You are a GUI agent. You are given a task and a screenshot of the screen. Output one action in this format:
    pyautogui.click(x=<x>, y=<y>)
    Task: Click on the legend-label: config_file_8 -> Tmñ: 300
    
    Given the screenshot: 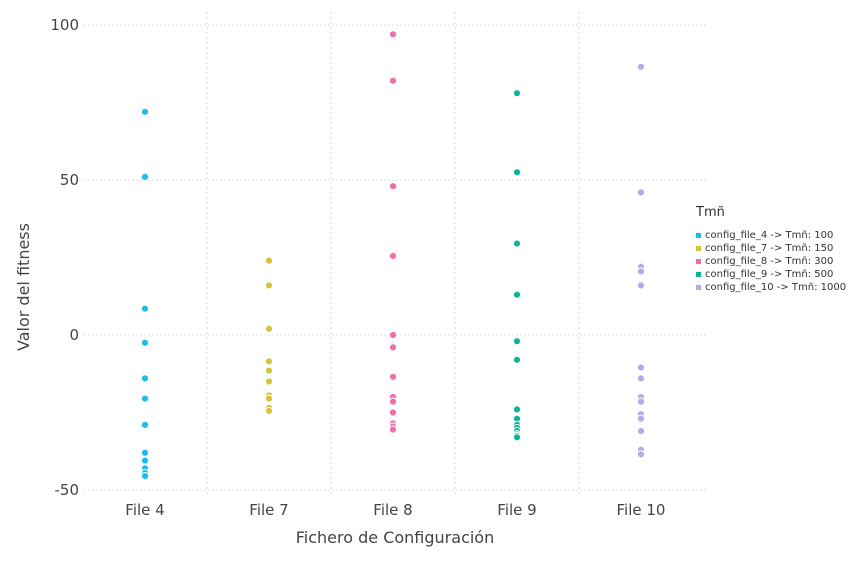 What is the action you would take?
    pyautogui.click(x=769, y=261)
    